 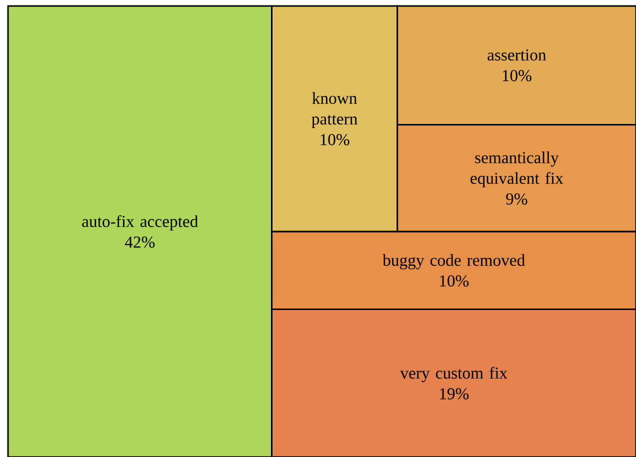 What do you see at coordinates (139, 242) in the screenshot?
I see `data-label: 42%` at bounding box center [139, 242].